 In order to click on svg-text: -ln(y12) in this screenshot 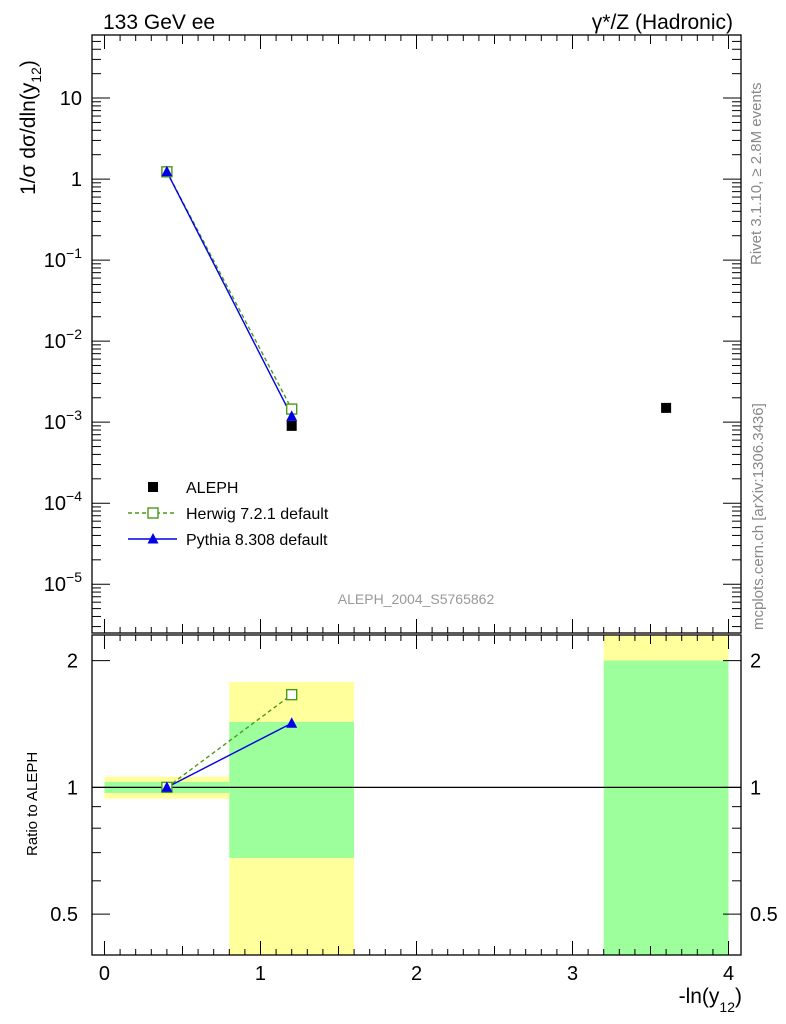, I will do `click(710, 1000)`.